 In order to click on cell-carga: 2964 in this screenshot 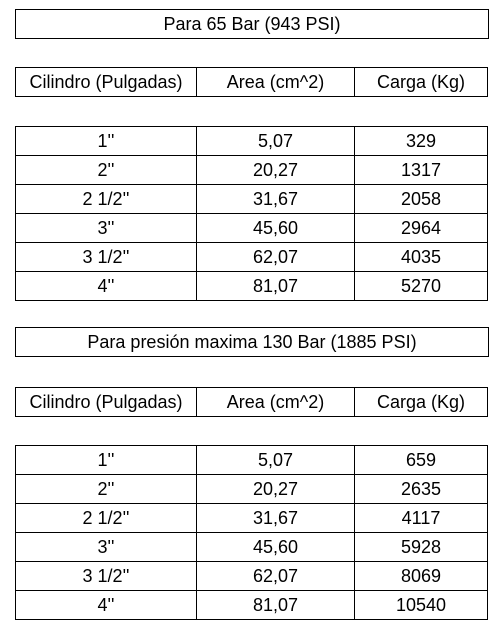, I will do `click(421, 228)`.